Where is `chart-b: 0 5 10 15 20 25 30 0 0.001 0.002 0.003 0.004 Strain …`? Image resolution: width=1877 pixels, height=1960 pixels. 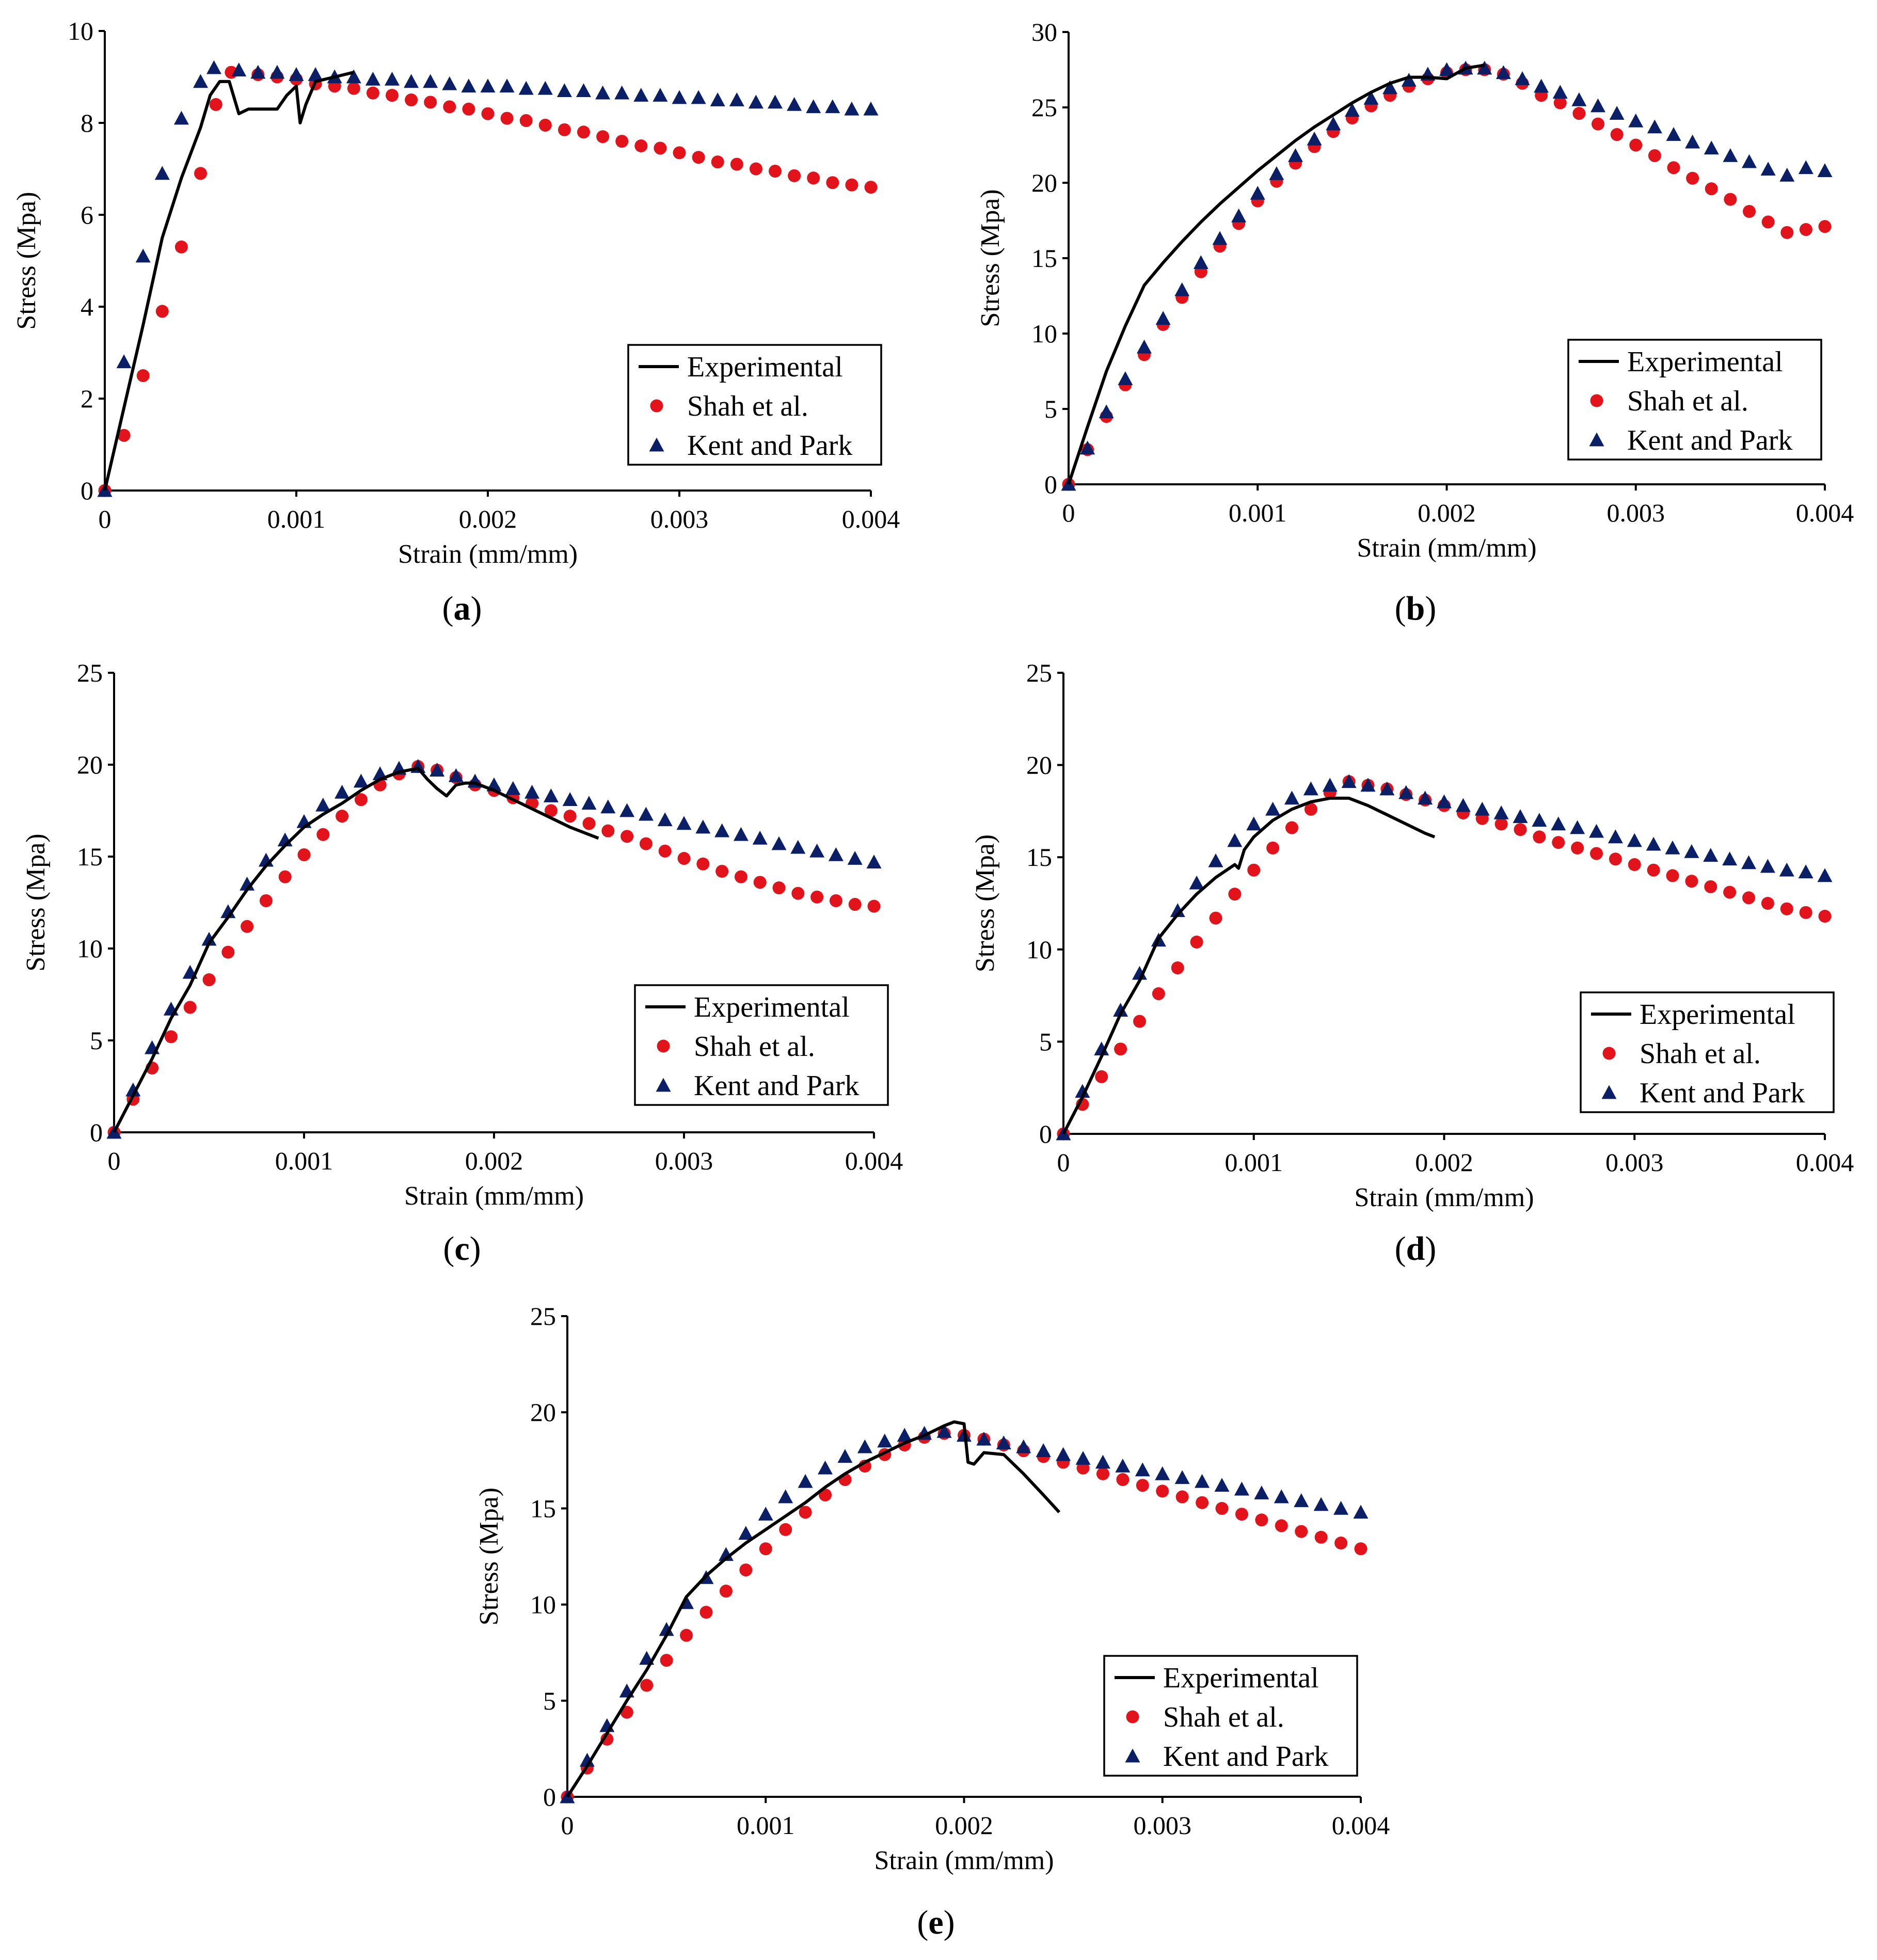
chart-b: 0 5 10 15 20 25 30 0 0.001 0.002 0.003 0.004 Strain … is located at coordinates (1415, 322).